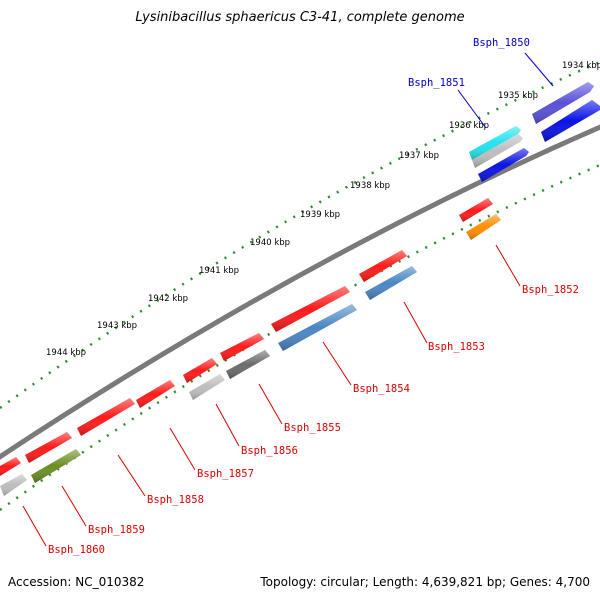 The height and width of the screenshot is (600, 600). I want to click on label-group-bsph-1854: Bsph_1854, so click(366, 368).